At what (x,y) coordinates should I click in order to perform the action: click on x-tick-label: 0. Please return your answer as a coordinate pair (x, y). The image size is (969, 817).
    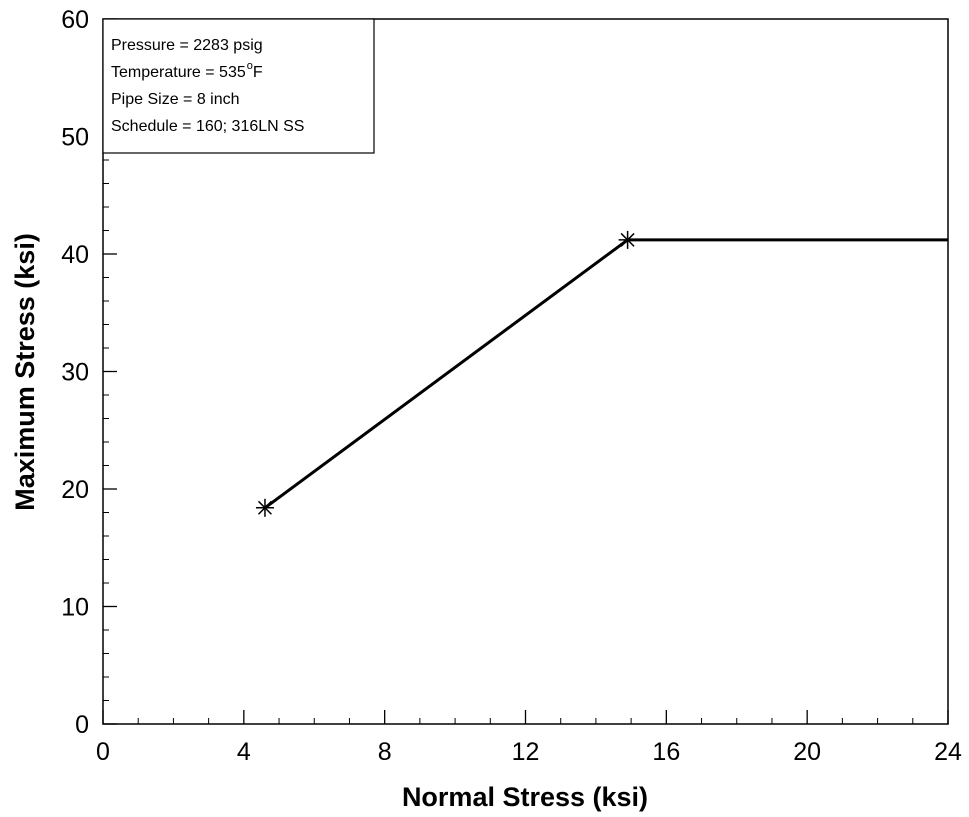
    Looking at the image, I should click on (103, 752).